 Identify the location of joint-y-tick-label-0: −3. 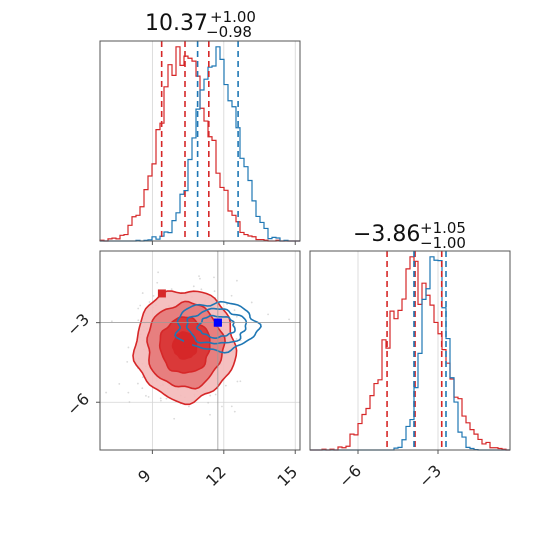
(78, 325).